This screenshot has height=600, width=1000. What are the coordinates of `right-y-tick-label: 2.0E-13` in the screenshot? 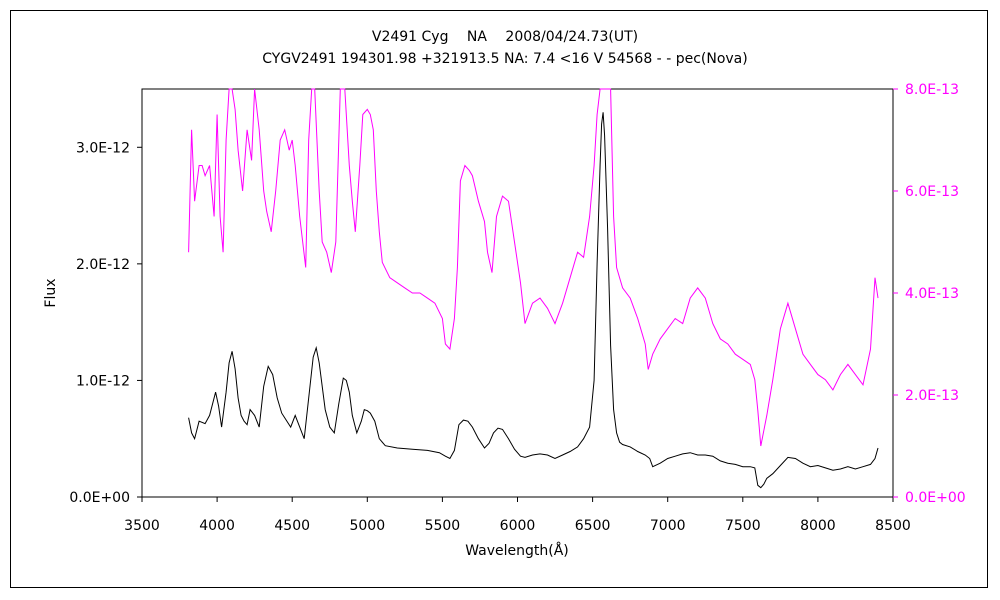 It's located at (932, 396).